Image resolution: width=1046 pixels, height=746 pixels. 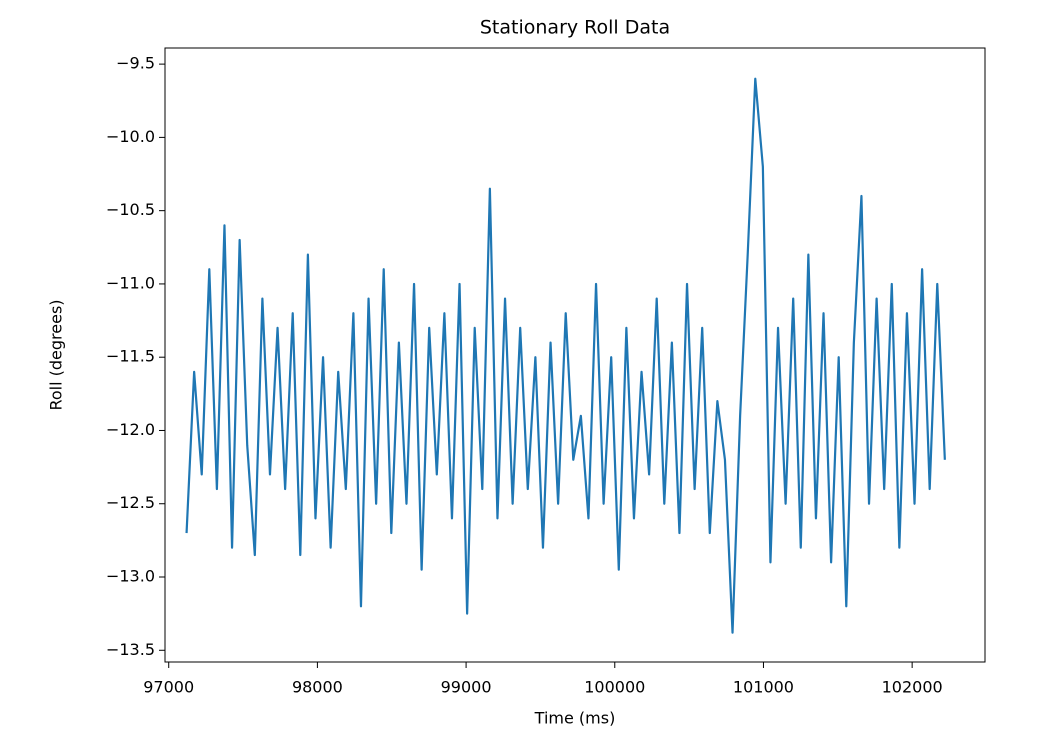 I want to click on chart-title: Stationary Roll Data, so click(x=575, y=28).